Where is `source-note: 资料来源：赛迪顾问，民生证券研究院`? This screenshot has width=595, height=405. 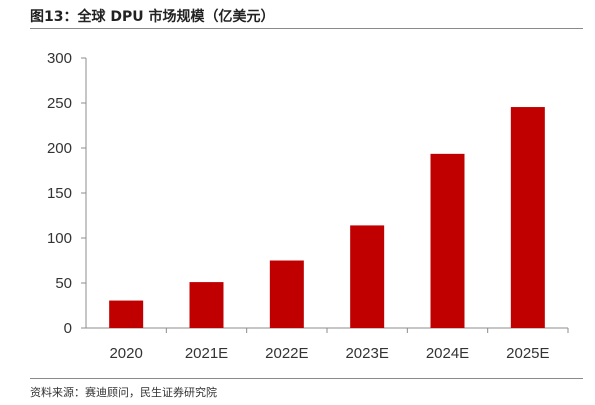
source-note: 资料来源：赛迪顾问，民生证券研究院 is located at coordinates (123, 392).